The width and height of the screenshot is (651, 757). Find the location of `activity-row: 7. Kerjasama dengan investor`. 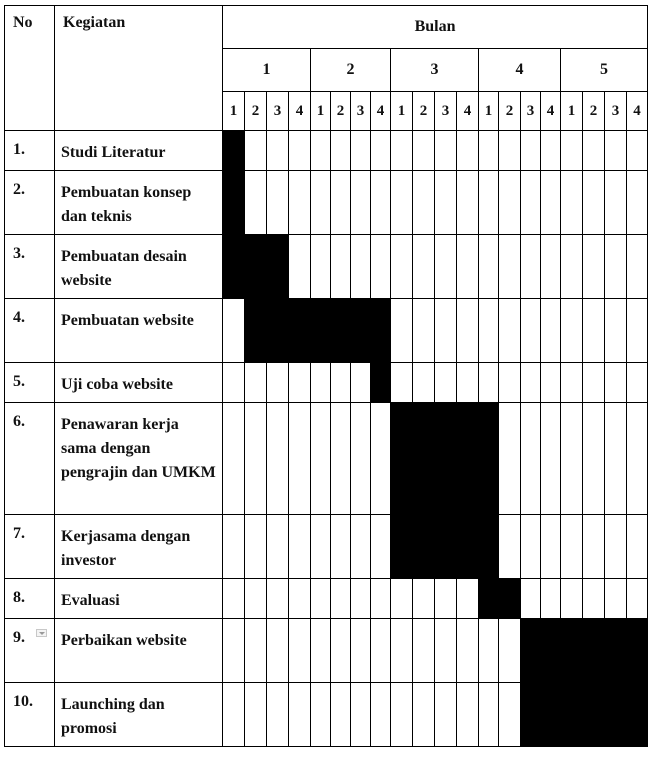

activity-row: 7. Kerjasama dengan investor is located at coordinates (326, 546).